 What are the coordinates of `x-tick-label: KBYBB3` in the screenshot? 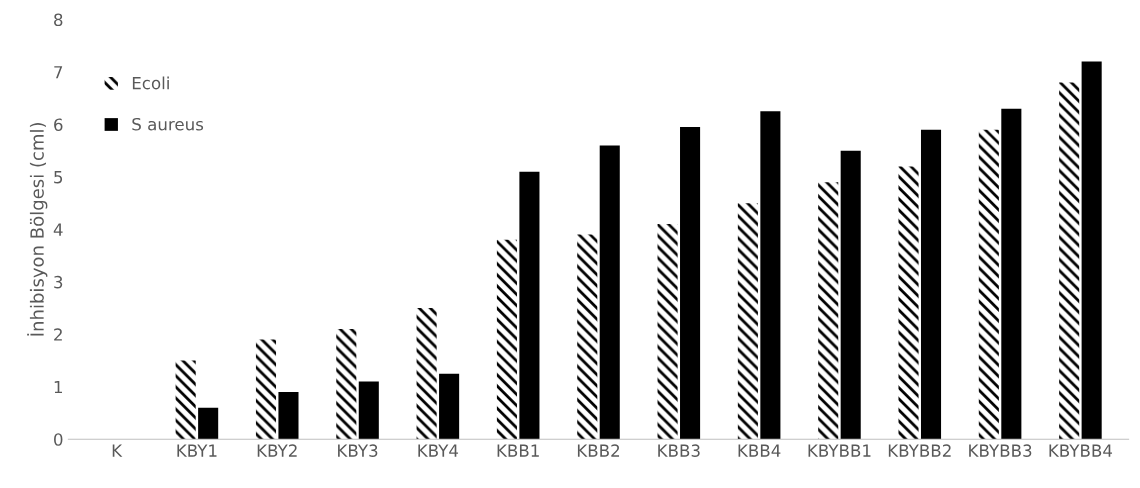 It's located at (1000, 450).